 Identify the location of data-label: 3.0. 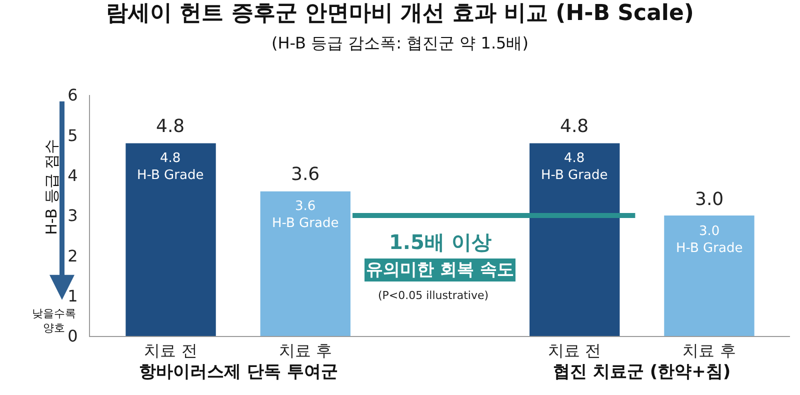
(709, 199).